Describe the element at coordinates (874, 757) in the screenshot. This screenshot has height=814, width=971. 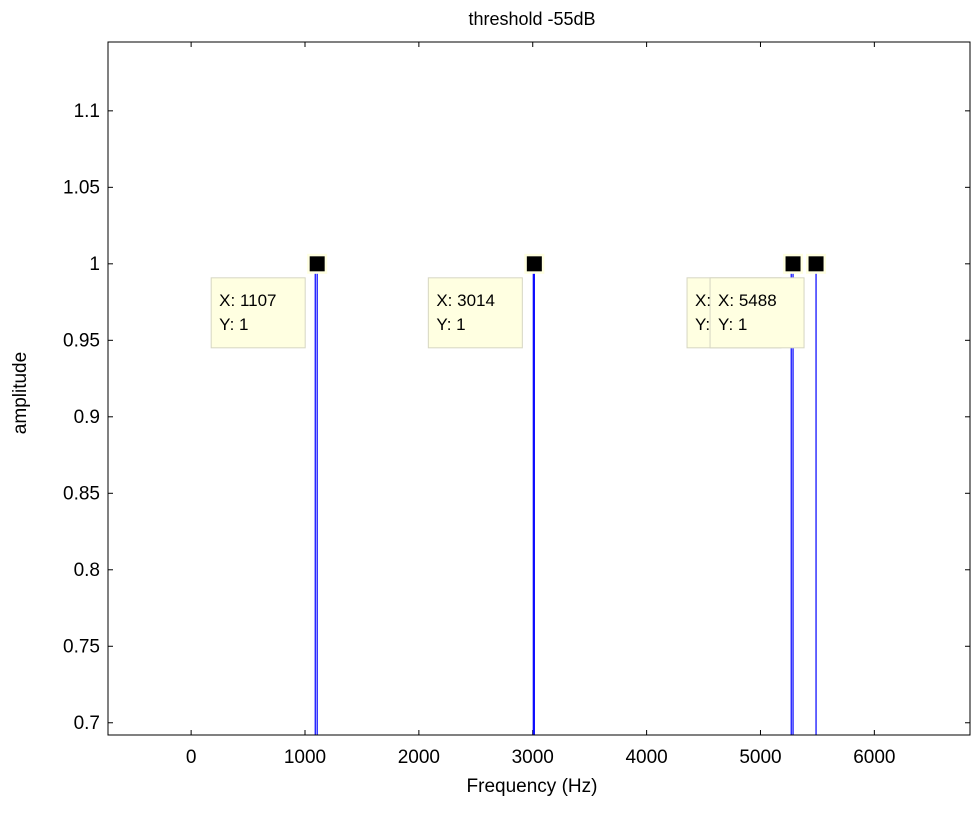
I see `x-tick-label: 6000` at that location.